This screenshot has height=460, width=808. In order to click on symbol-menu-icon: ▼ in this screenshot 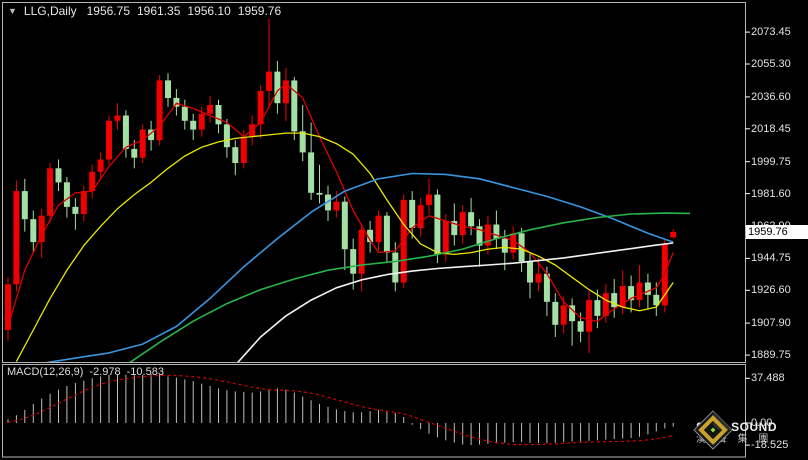, I will do `click(12, 11)`.